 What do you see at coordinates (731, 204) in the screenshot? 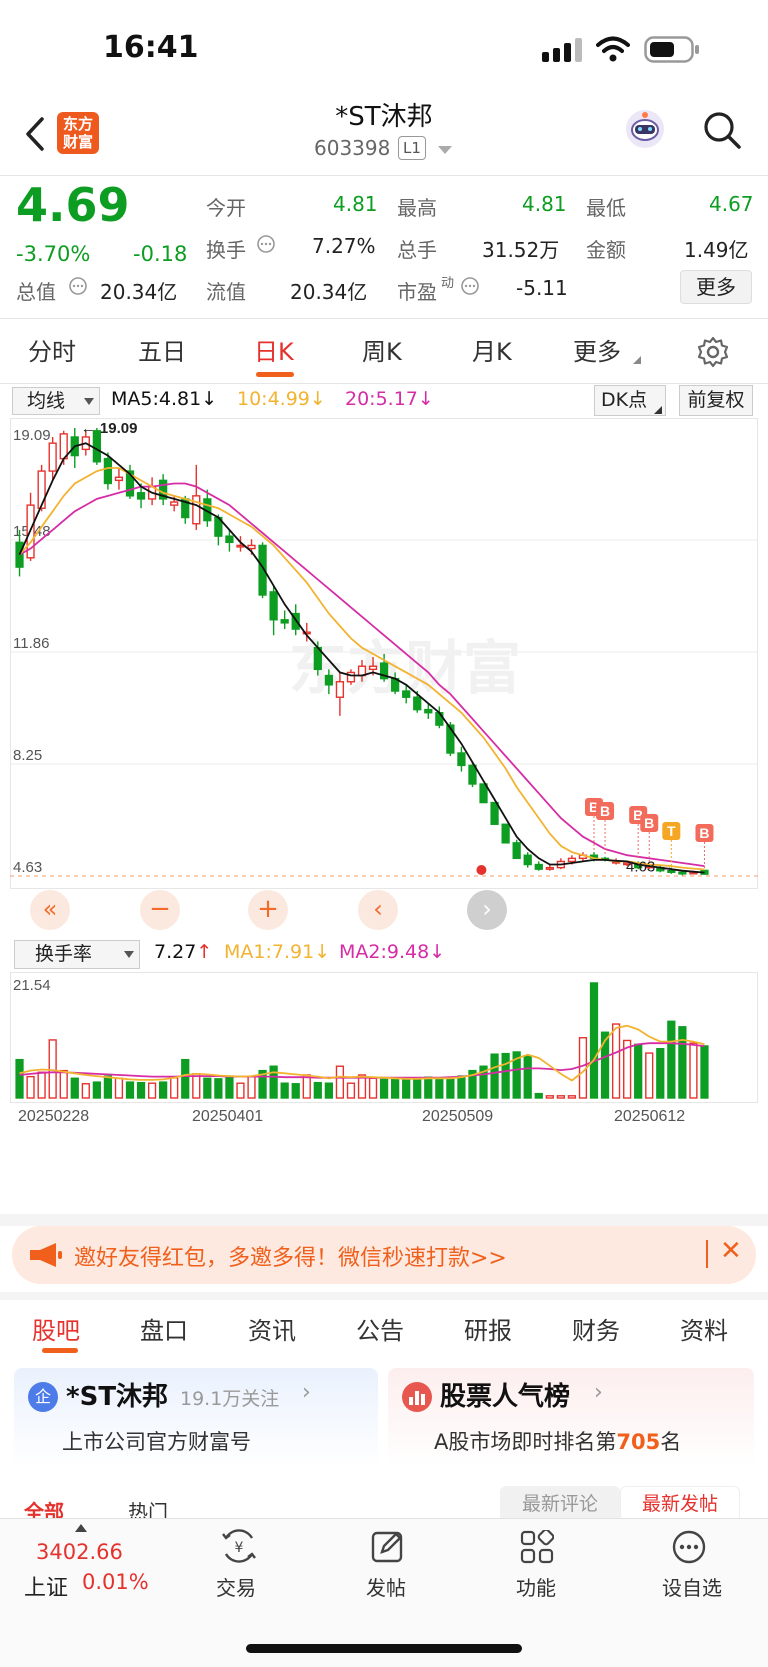
I see `low-value: 4.67` at bounding box center [731, 204].